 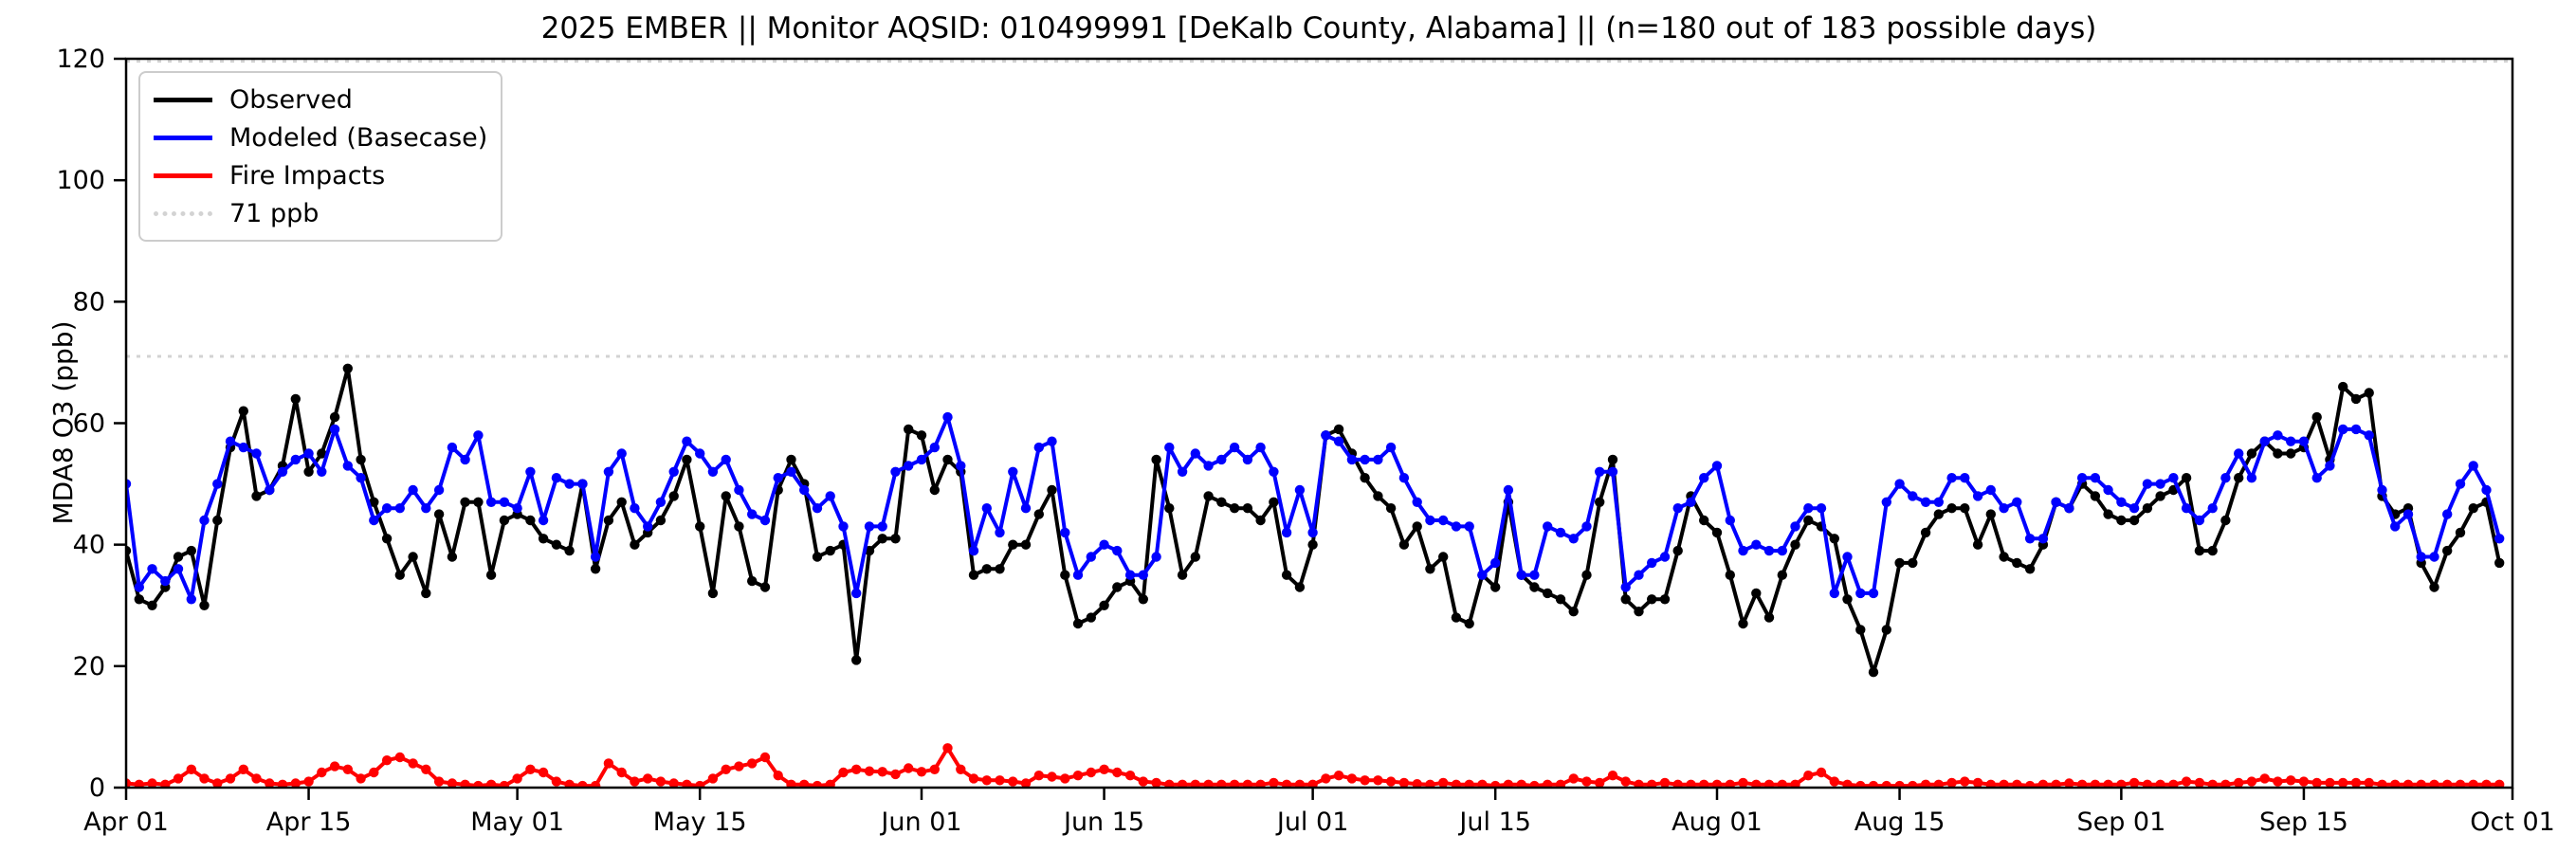 What do you see at coordinates (291, 99) in the screenshot?
I see `legend-label-observed: Observed` at bounding box center [291, 99].